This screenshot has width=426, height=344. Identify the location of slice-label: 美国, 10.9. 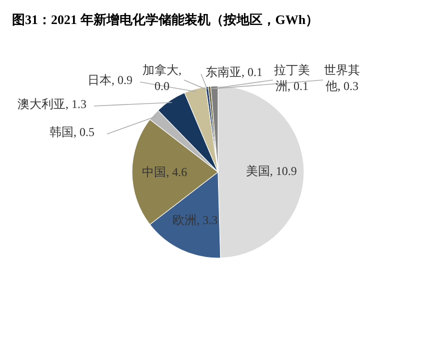
(271, 171).